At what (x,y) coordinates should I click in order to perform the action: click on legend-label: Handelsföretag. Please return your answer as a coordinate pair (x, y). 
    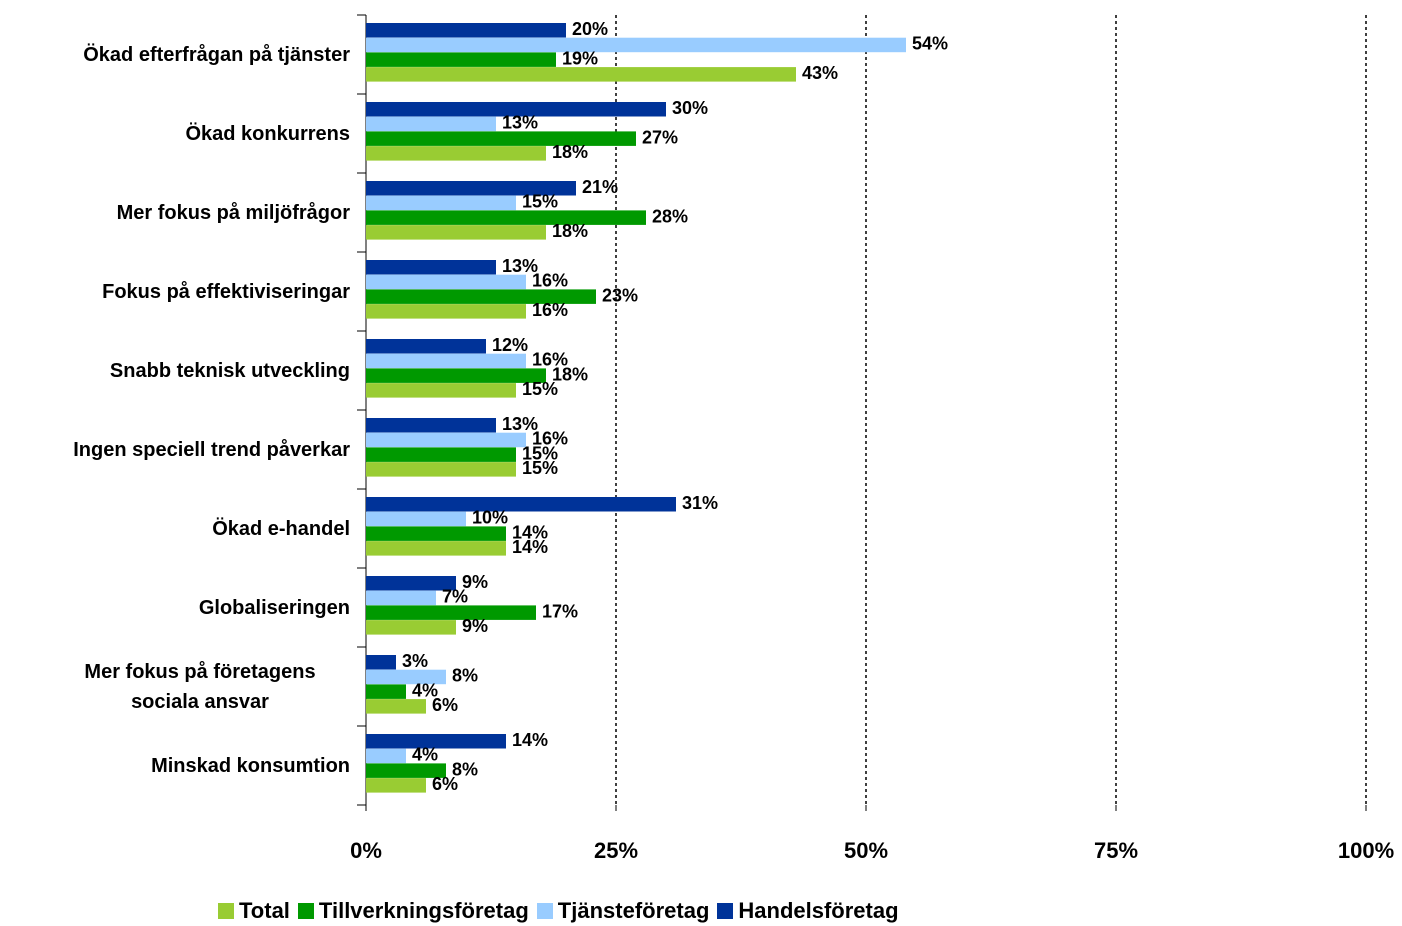
    Looking at the image, I should click on (818, 910).